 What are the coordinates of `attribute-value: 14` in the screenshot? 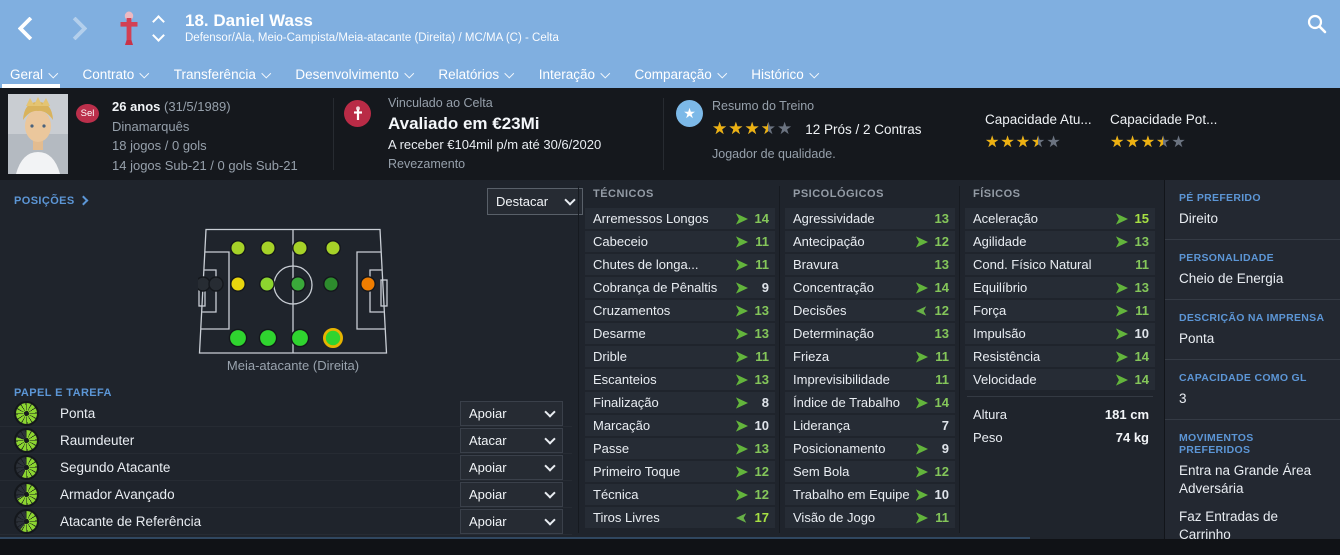 It's located at (941, 287).